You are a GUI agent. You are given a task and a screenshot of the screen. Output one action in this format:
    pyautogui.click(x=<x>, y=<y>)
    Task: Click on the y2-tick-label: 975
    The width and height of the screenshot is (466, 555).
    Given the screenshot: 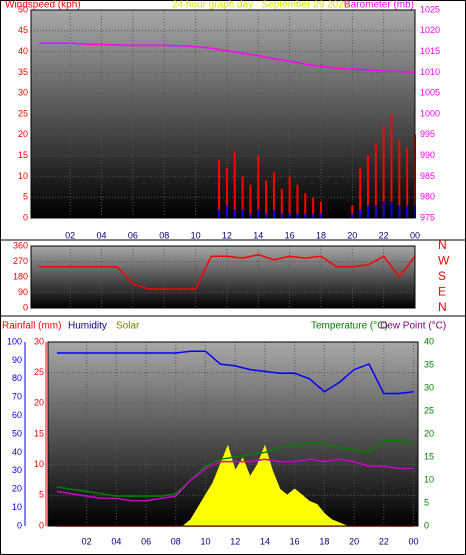 What is the action you would take?
    pyautogui.click(x=427, y=217)
    